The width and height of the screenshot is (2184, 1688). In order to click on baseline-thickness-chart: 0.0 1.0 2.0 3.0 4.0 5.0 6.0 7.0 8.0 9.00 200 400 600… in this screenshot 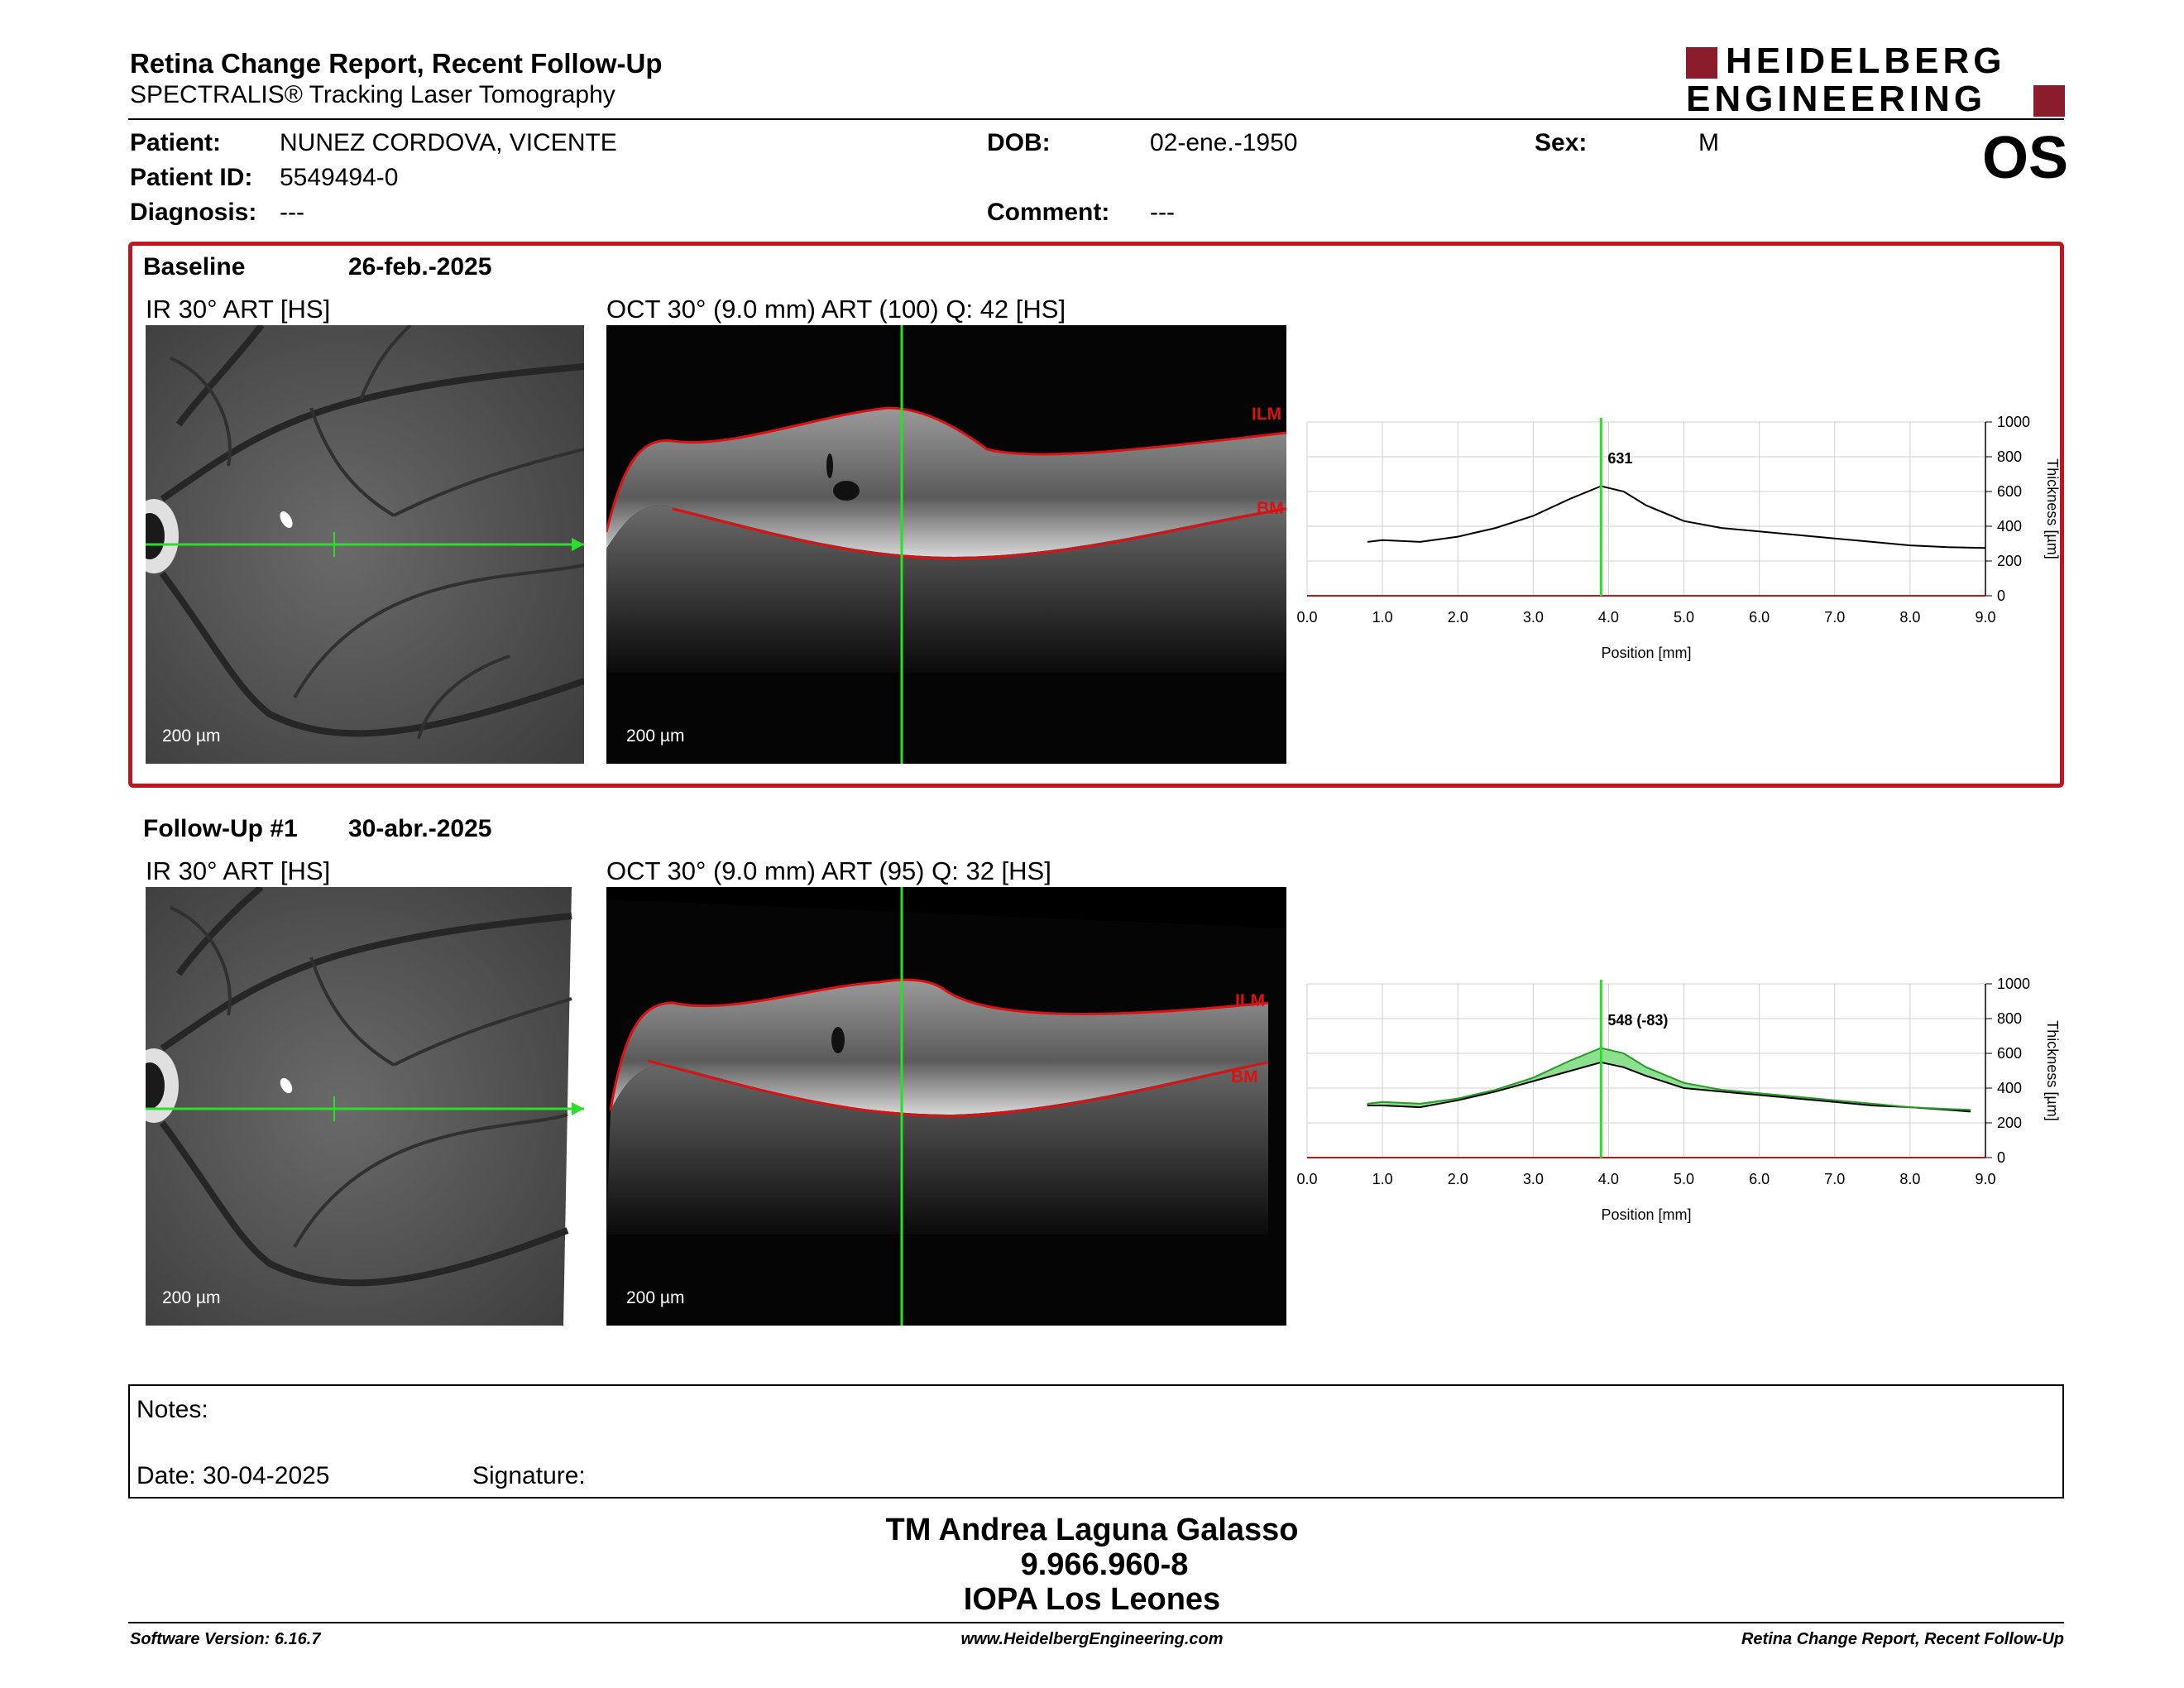, I will do `click(1678, 537)`.